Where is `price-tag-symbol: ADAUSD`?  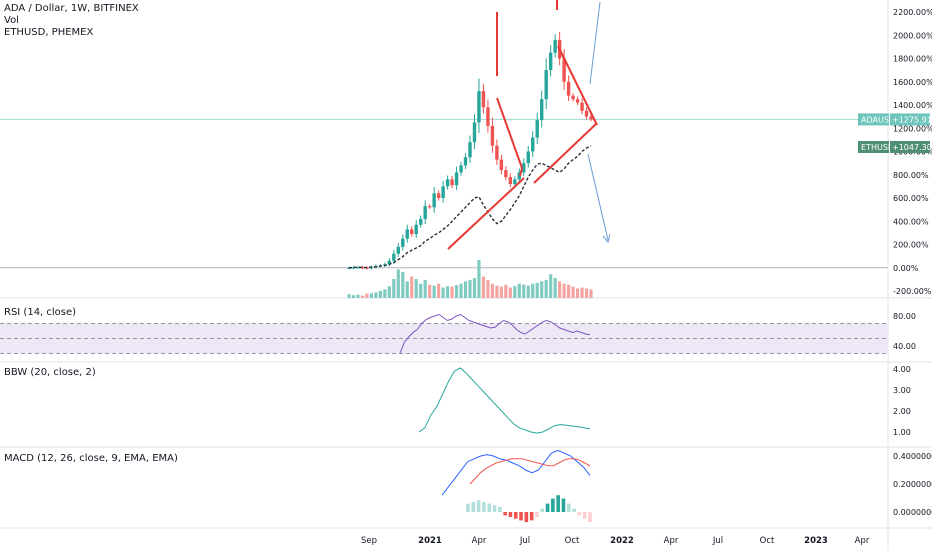 price-tag-symbol: ADAUSD is located at coordinates (878, 119).